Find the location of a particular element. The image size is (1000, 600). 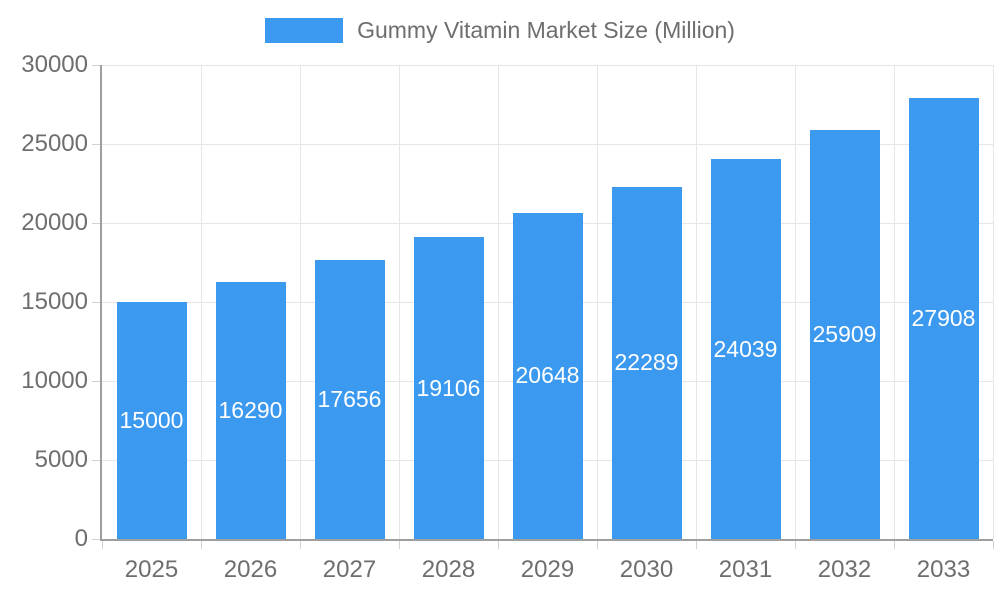

y-tick-label: 0 is located at coordinates (81, 538).